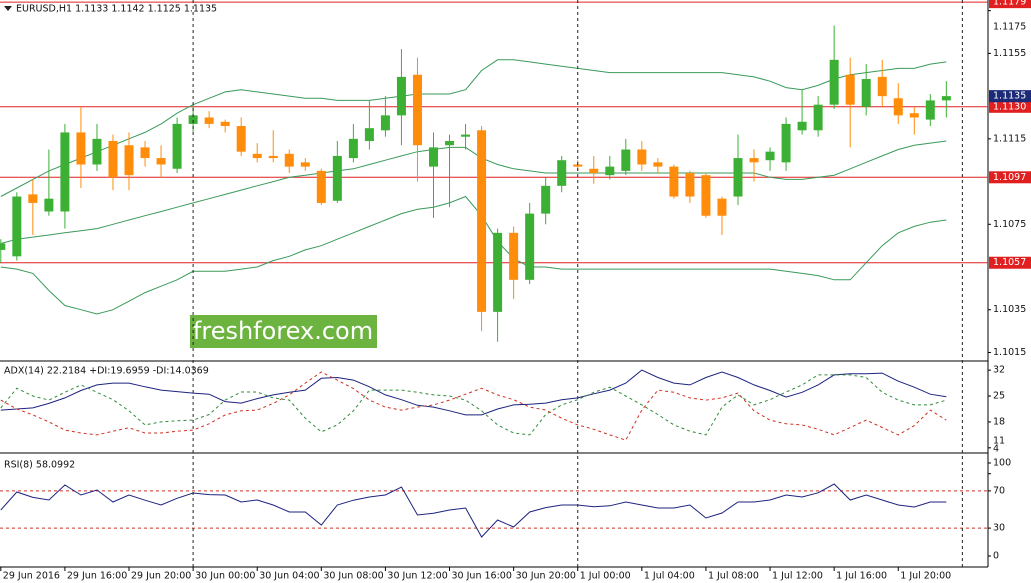 The height and width of the screenshot is (583, 1031). I want to click on watermark-box, so click(283, 331).